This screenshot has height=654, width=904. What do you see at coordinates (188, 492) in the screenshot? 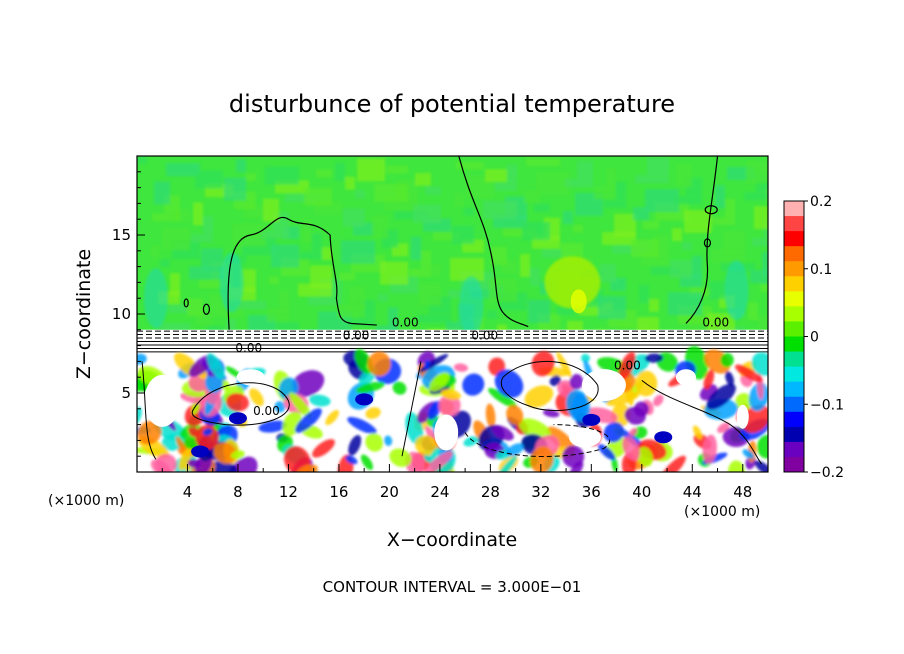
I see `x-tick-label: 4` at bounding box center [188, 492].